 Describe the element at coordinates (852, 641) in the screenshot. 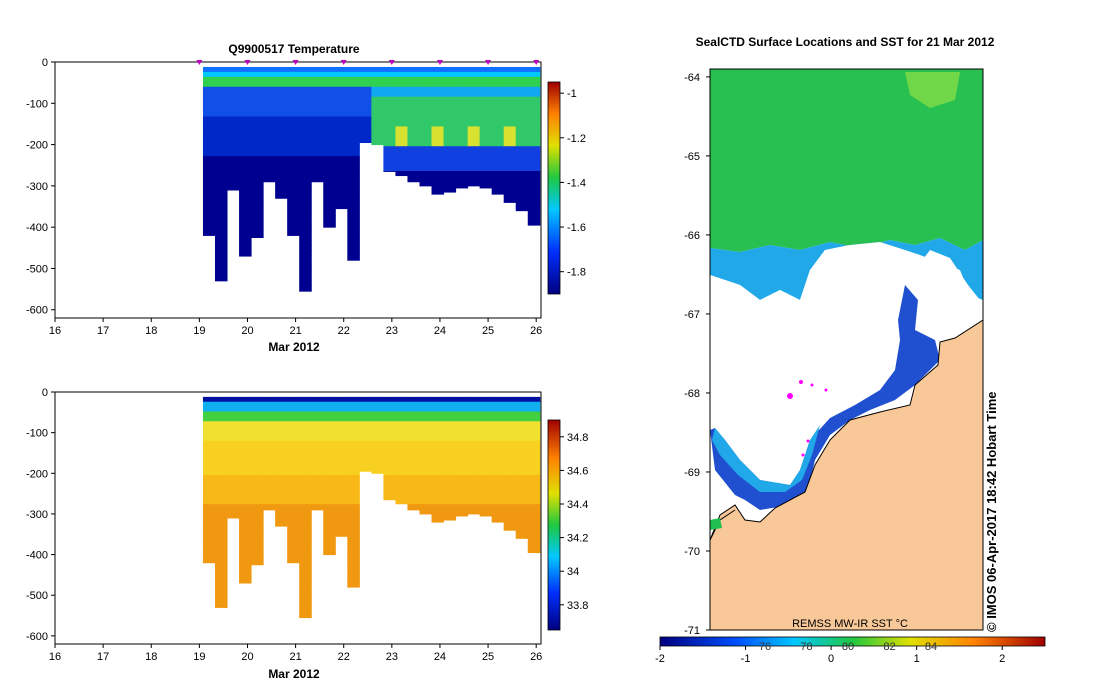

I see `sst-colorbar` at that location.